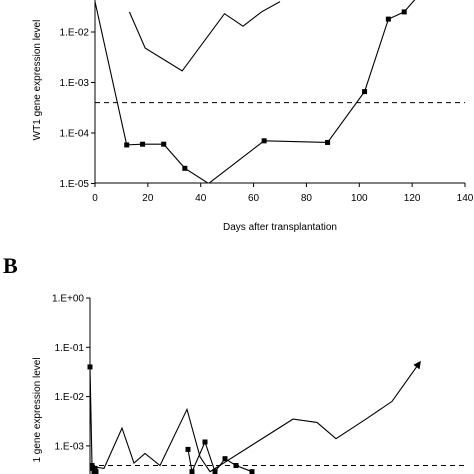  What do you see at coordinates (88, 385) in the screenshot?
I see `panel-b-axes` at bounding box center [88, 385].